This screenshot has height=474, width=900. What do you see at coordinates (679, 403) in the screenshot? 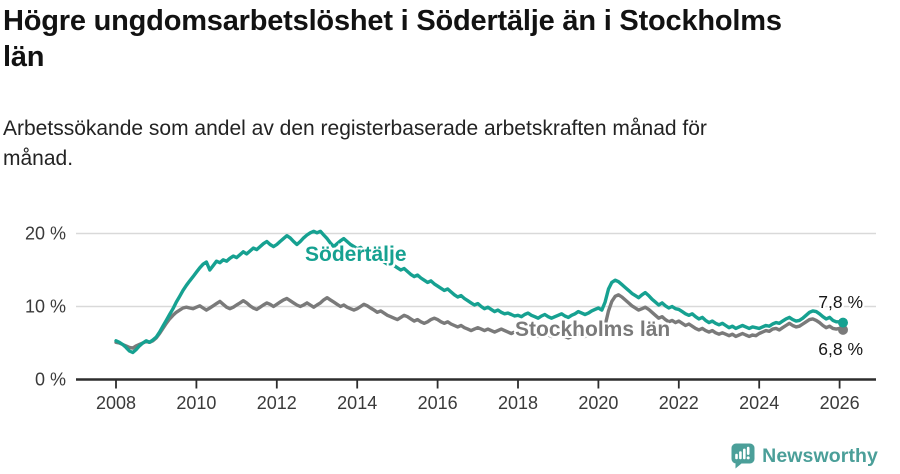
I see `x-axis-tick-label: 2022` at bounding box center [679, 403].